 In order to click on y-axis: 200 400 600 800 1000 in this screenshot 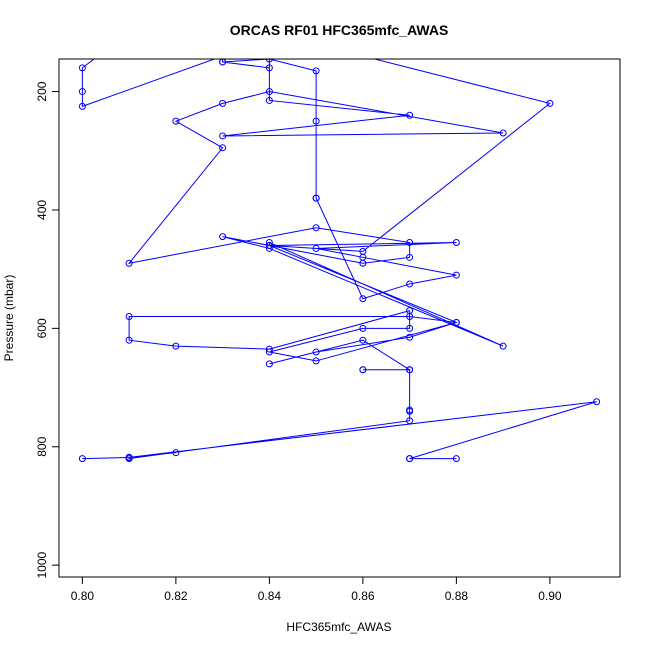, I will do `click(47, 330)`.